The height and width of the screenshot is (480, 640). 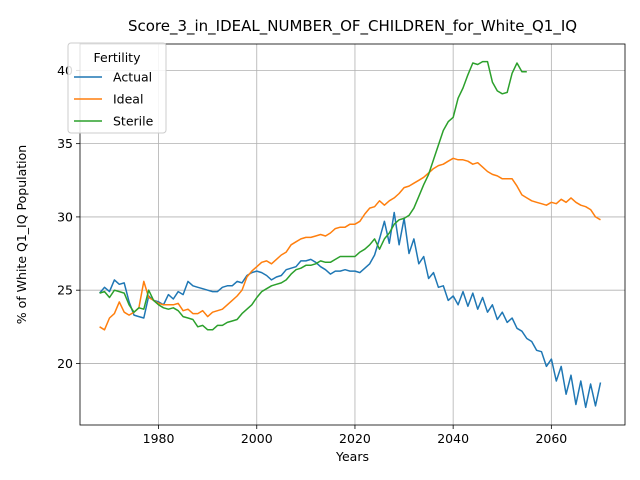 I want to click on y-axis-label: % of White Q1_IQ Population, so click(x=21, y=234).